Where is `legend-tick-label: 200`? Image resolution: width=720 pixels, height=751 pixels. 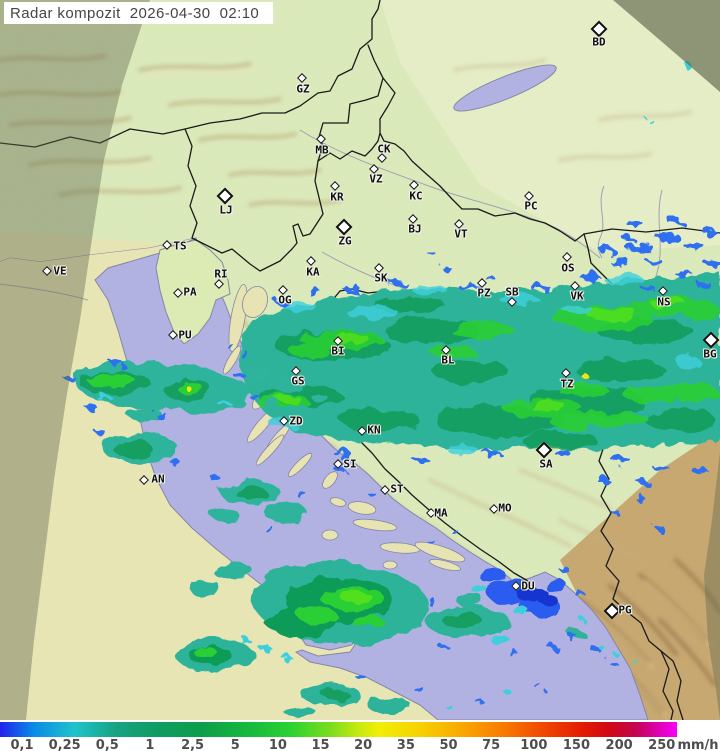
legend-tick-label: 200 is located at coordinates (619, 744).